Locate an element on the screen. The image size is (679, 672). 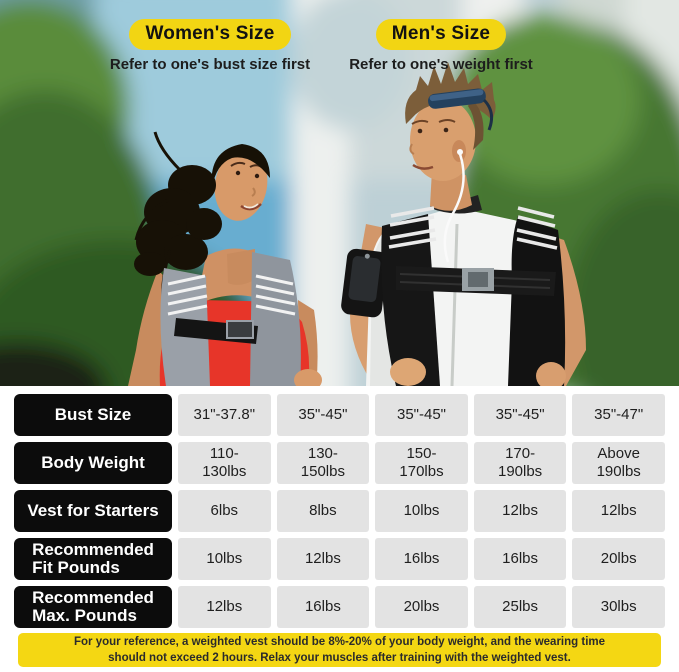
row-label-text: Vest for Starters is located at coordinates (93, 510).